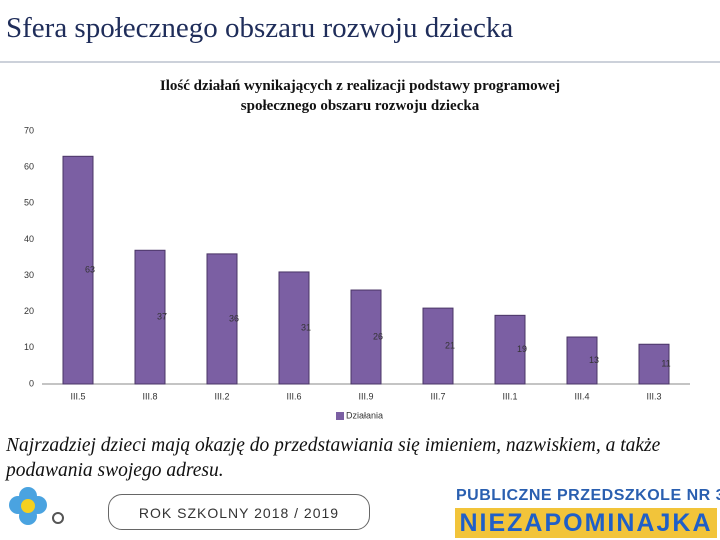 This screenshot has height=540, width=720. Describe the element at coordinates (594, 360) in the screenshot. I see `data-label: 13` at that location.